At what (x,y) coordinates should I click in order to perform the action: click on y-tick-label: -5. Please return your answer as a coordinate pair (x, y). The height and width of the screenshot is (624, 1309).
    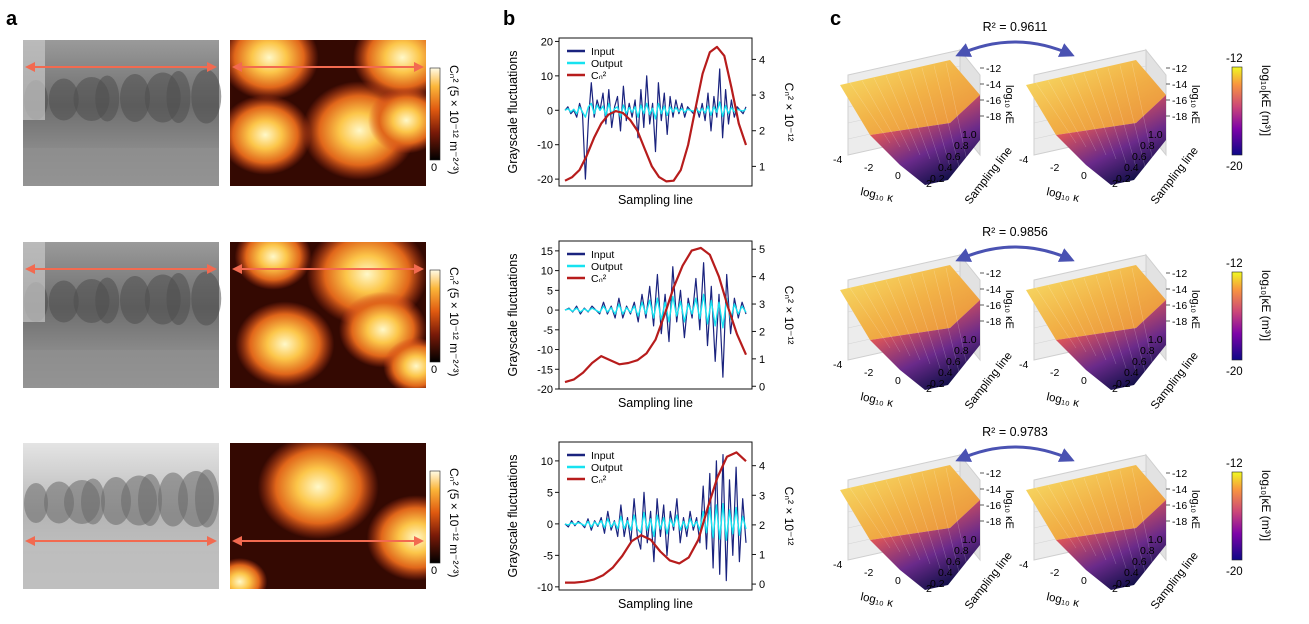
    Looking at the image, I should click on (548, 556).